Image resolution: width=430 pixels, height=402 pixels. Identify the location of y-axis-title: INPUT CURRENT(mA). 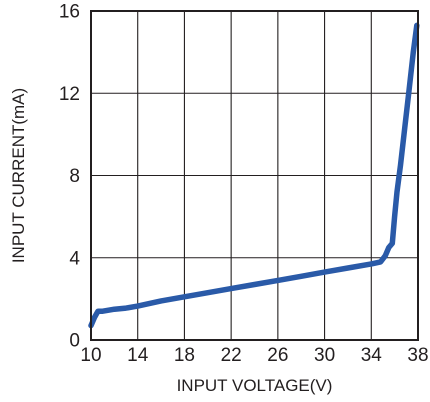
(18, 175).